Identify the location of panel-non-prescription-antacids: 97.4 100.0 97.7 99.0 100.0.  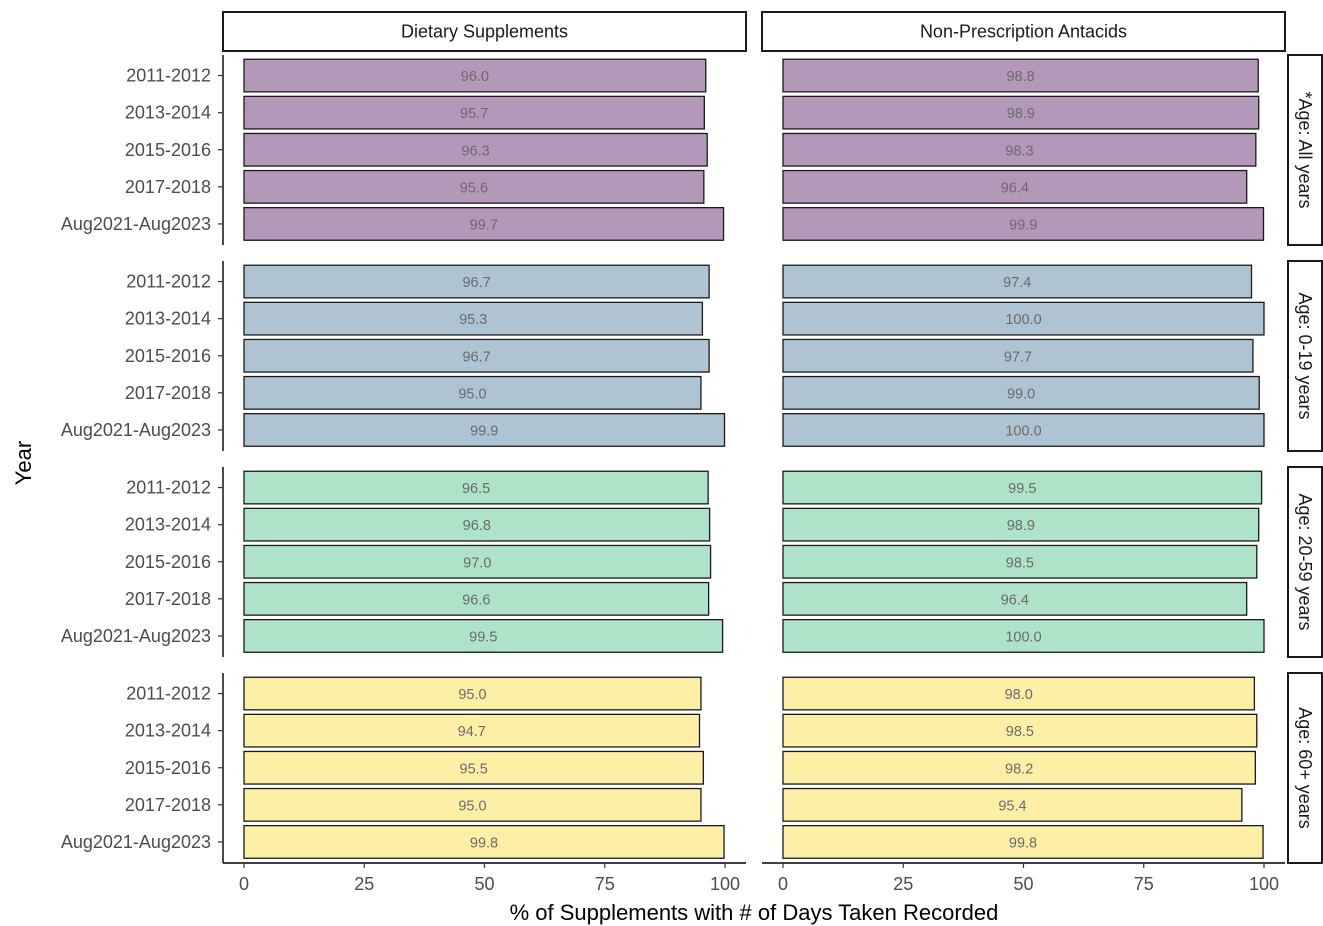
(1023, 355).